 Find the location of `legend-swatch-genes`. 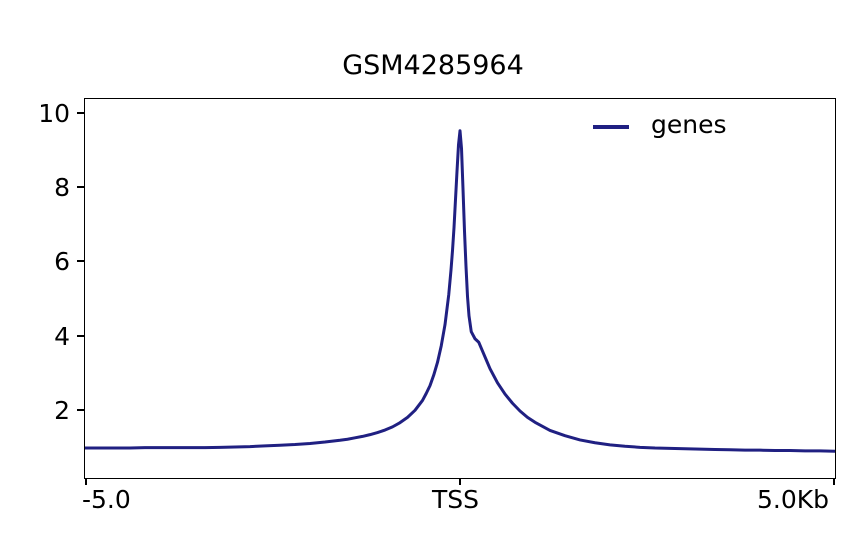

legend-swatch-genes is located at coordinates (611, 127).